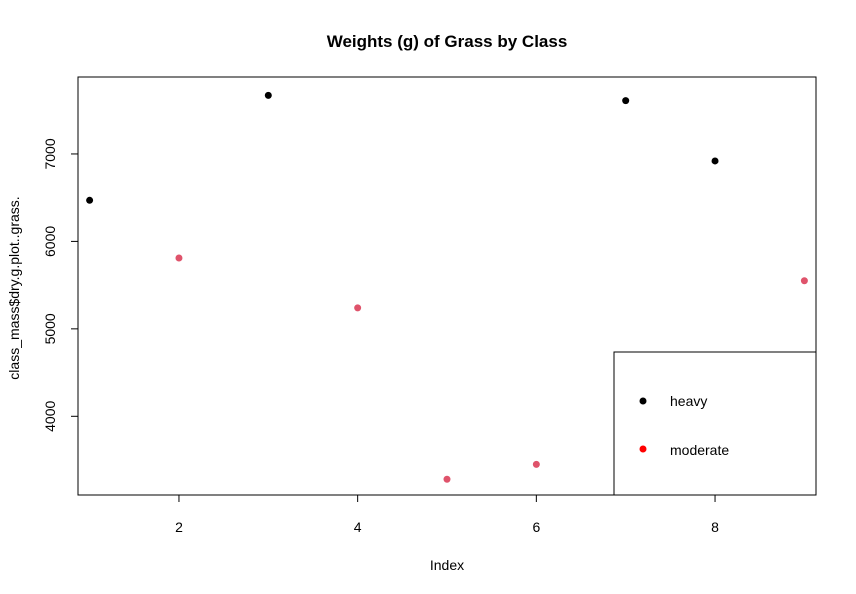 This screenshot has width=856, height=594. I want to click on x-tick-label: 8, so click(715, 527).